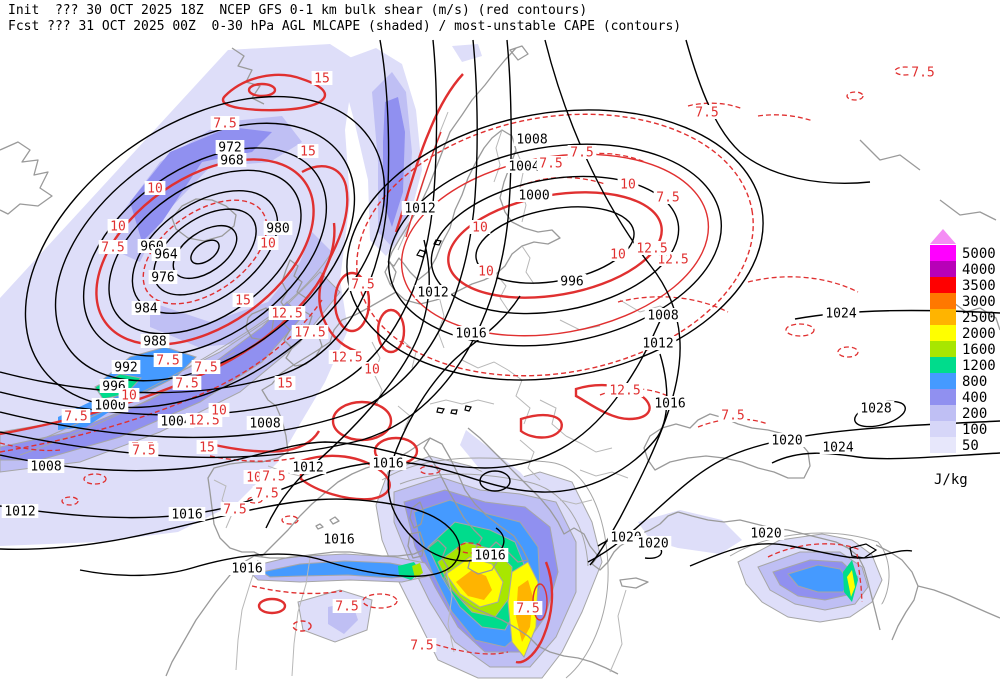 The width and height of the screenshot is (1000, 680). What do you see at coordinates (162, 278) in the screenshot?
I see `pressure-label: 976` at bounding box center [162, 278].